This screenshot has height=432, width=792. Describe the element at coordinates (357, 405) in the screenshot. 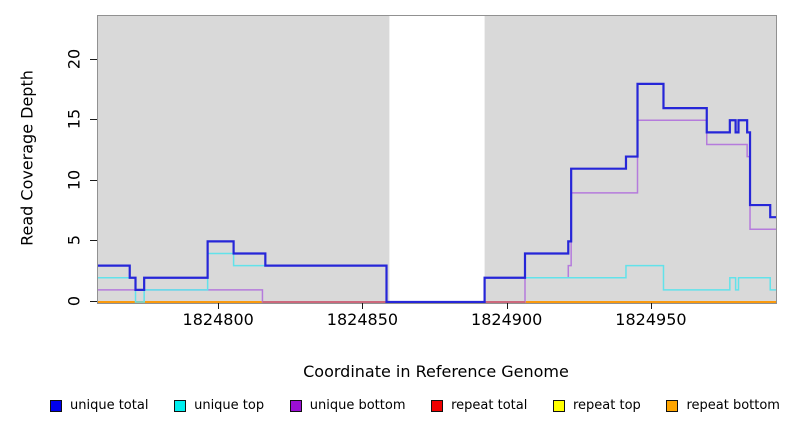

I see `legend-label: unique bottom` at that location.